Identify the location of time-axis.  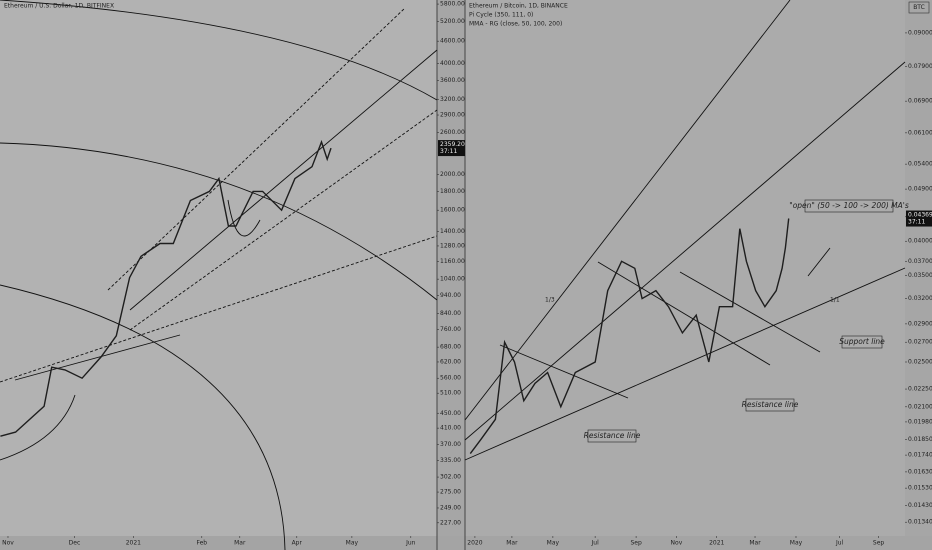
(466, 543).